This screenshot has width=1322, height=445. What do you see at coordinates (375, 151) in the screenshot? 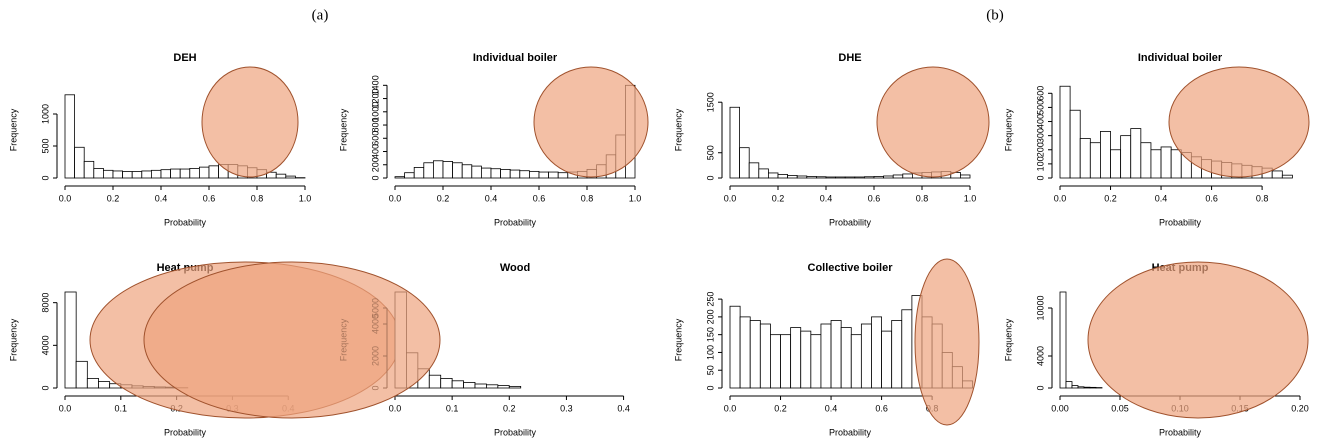
I see `y-tick-label: 400` at bounding box center [375, 151].